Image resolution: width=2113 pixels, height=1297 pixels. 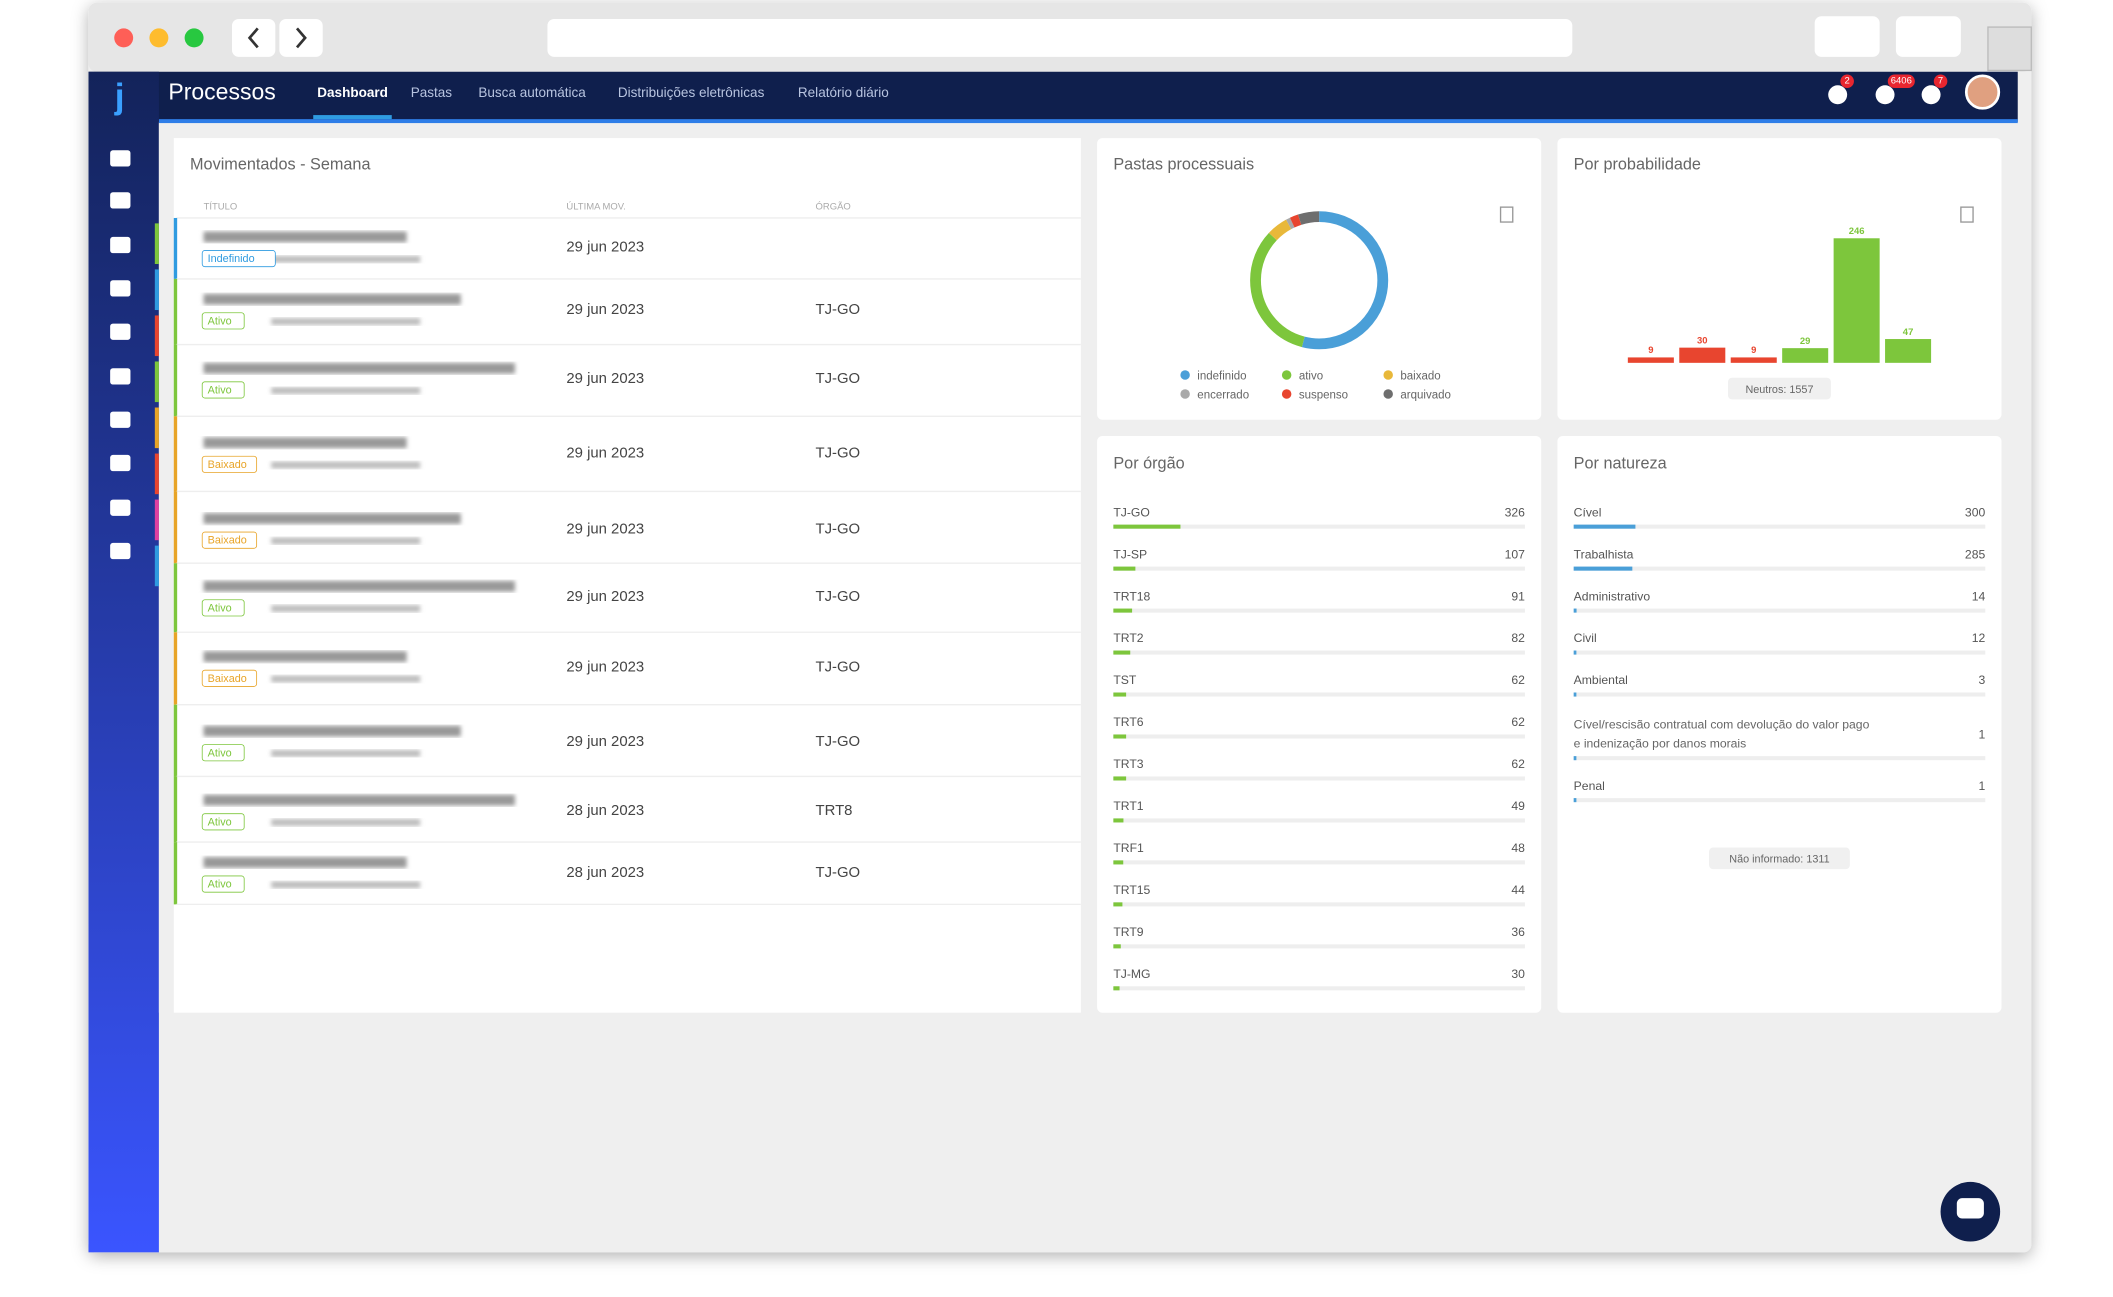 What do you see at coordinates (1604, 554) in the screenshot?
I see `category-label: Trabalhista` at bounding box center [1604, 554].